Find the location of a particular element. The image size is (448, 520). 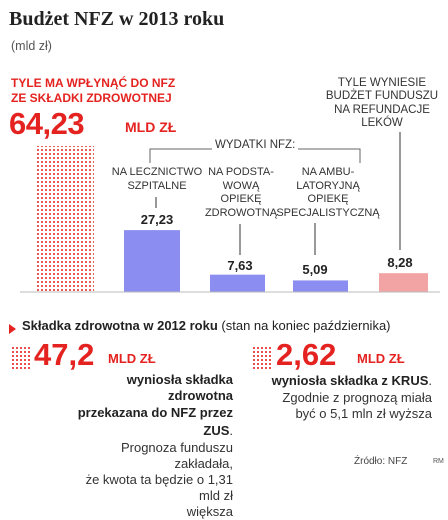

total-label-line2: ZE SKŁADKI ZDROWOTNEJ is located at coordinates (91, 98).